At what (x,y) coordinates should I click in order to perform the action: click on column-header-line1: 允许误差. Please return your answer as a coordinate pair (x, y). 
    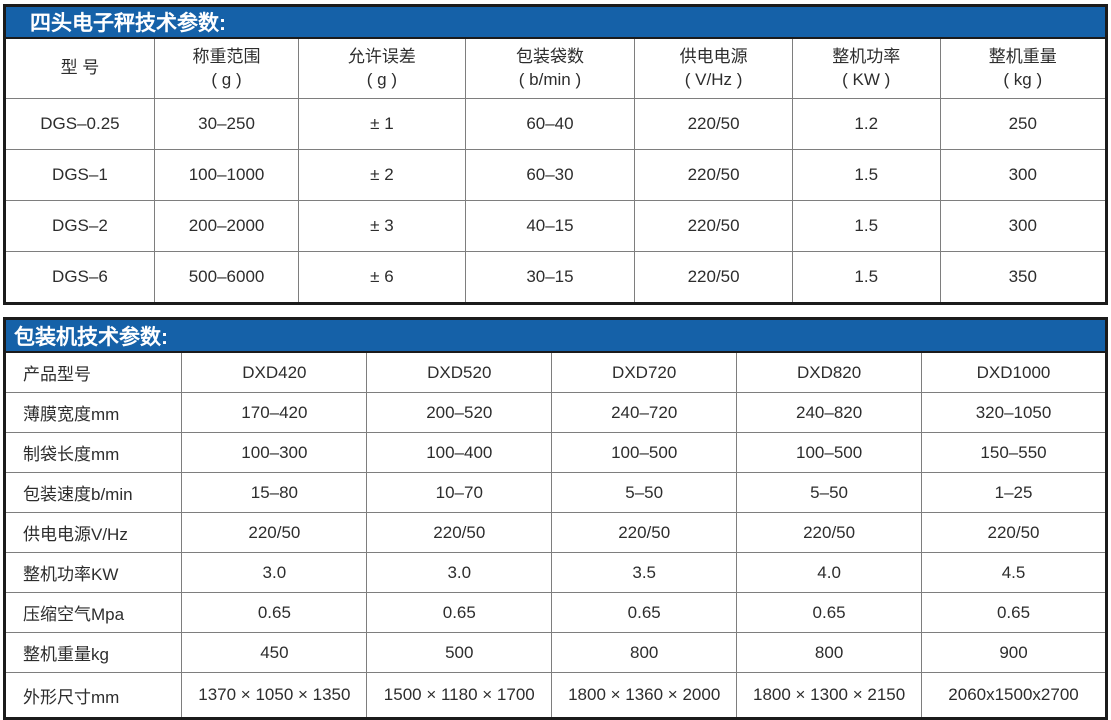
    Looking at the image, I should click on (381, 56).